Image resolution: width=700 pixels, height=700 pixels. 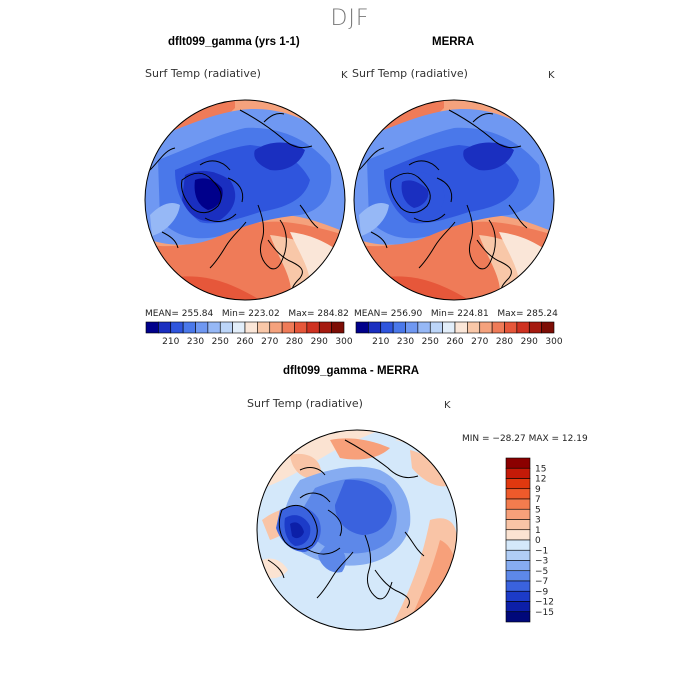 What do you see at coordinates (301, 314) in the screenshot?
I see `left-max-label: Max=` at bounding box center [301, 314].